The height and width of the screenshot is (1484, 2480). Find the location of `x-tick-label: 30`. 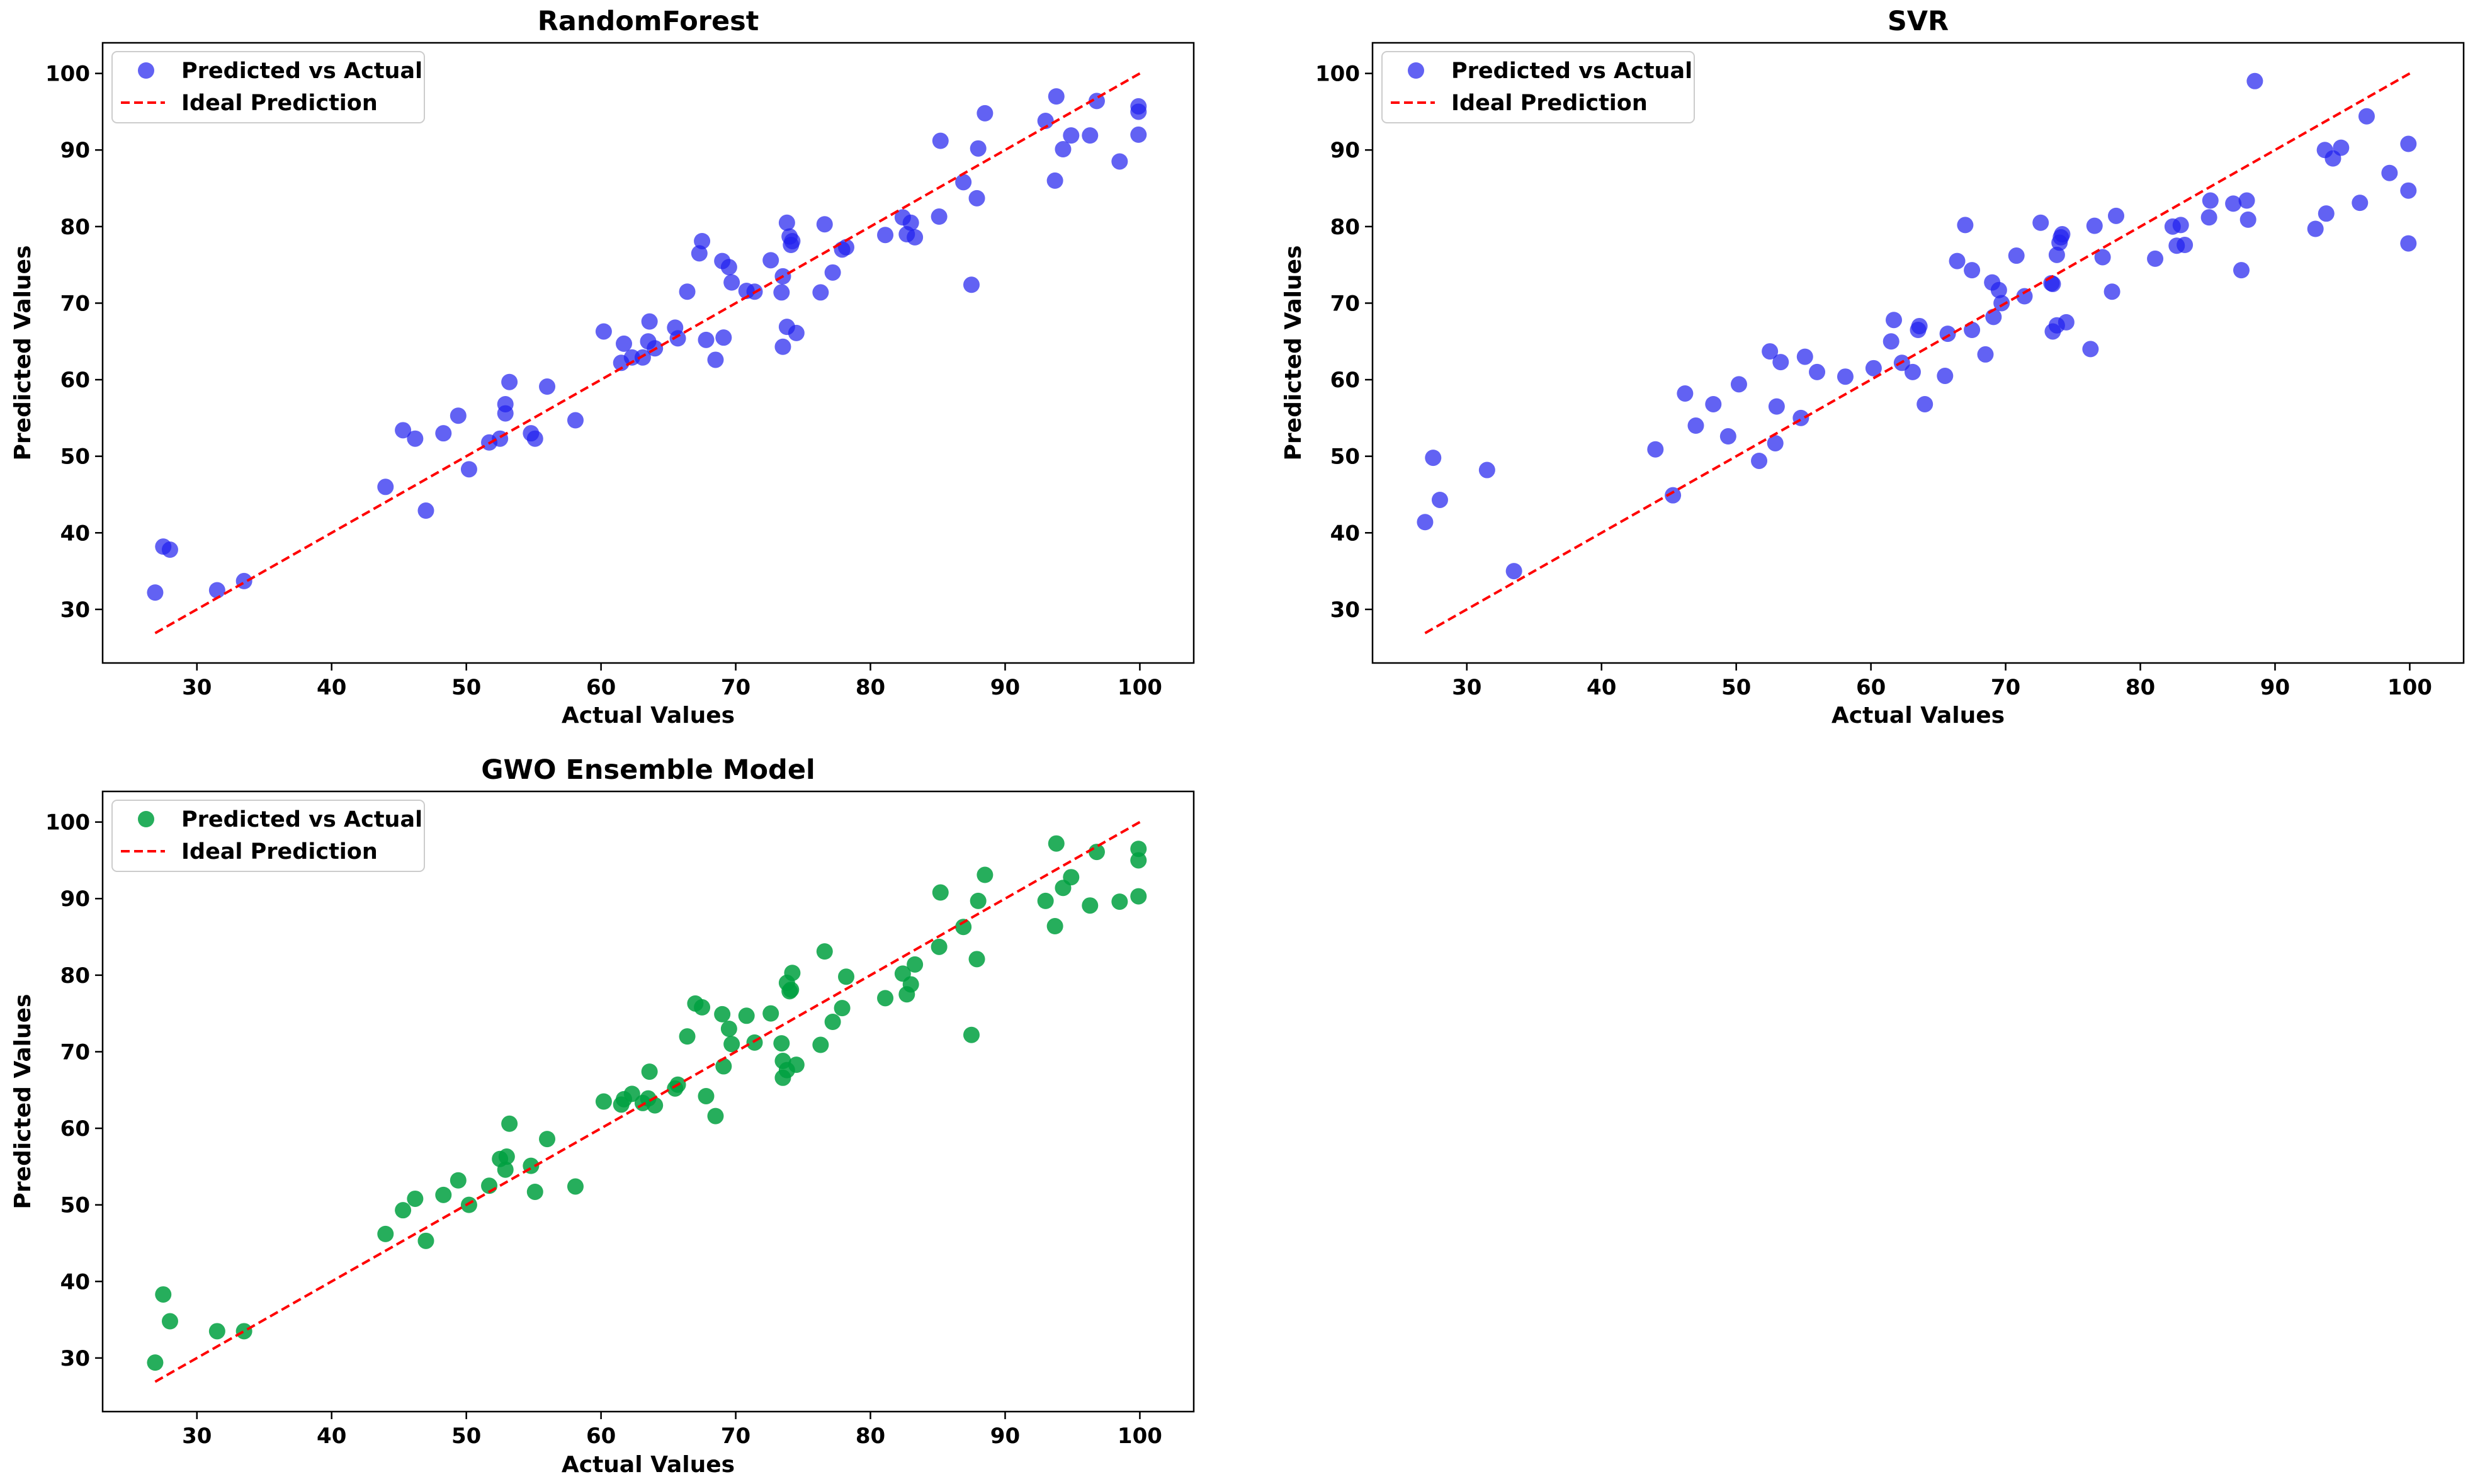

x-tick-label: 30 is located at coordinates (197, 1437).